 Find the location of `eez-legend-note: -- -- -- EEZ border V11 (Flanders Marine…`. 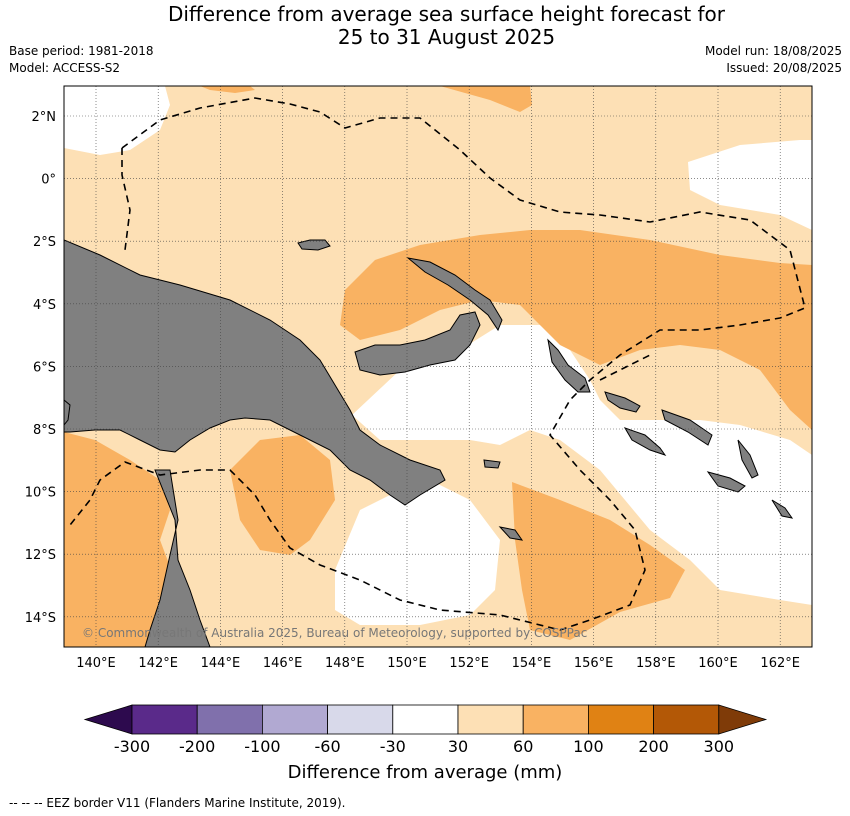

eez-legend-note: -- -- -- EEZ border V11 (Flanders Marine… is located at coordinates (177, 803).